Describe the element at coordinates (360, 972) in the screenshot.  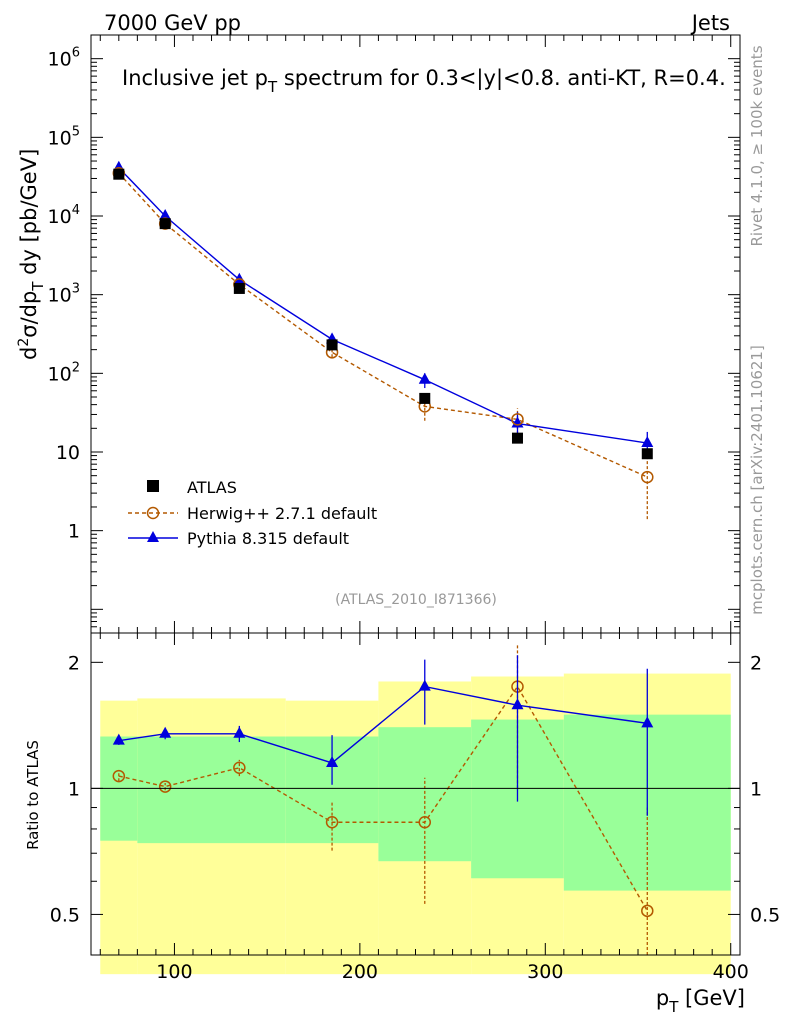
I see `x-tick-label: 200` at that location.